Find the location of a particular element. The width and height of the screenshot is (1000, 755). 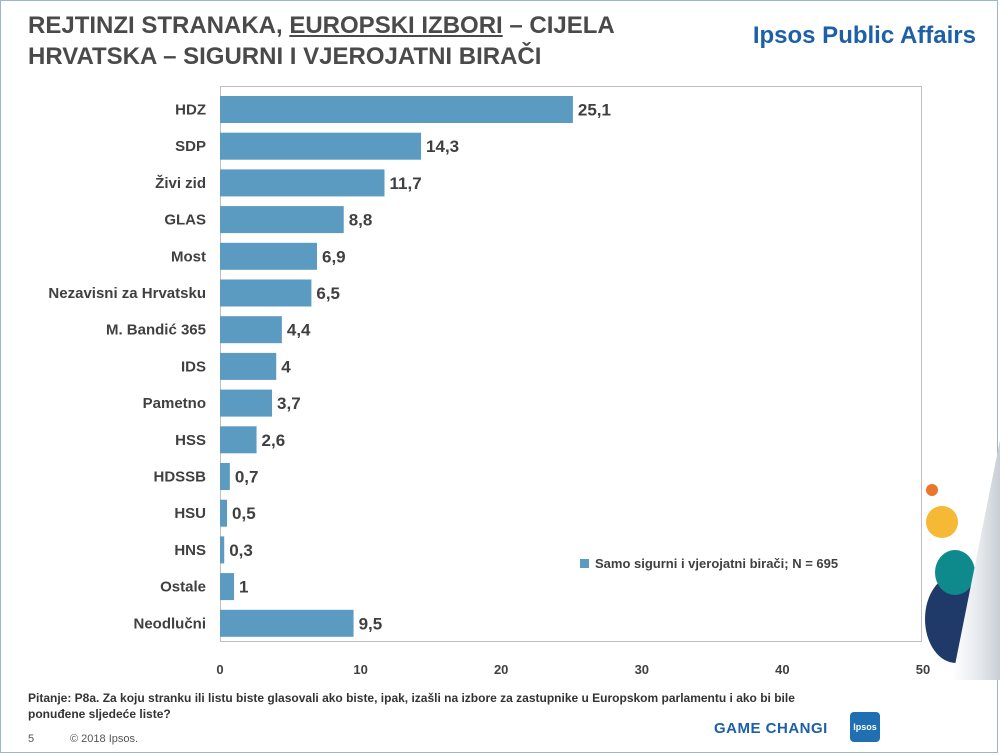

data-label: 0,5 is located at coordinates (244, 513).